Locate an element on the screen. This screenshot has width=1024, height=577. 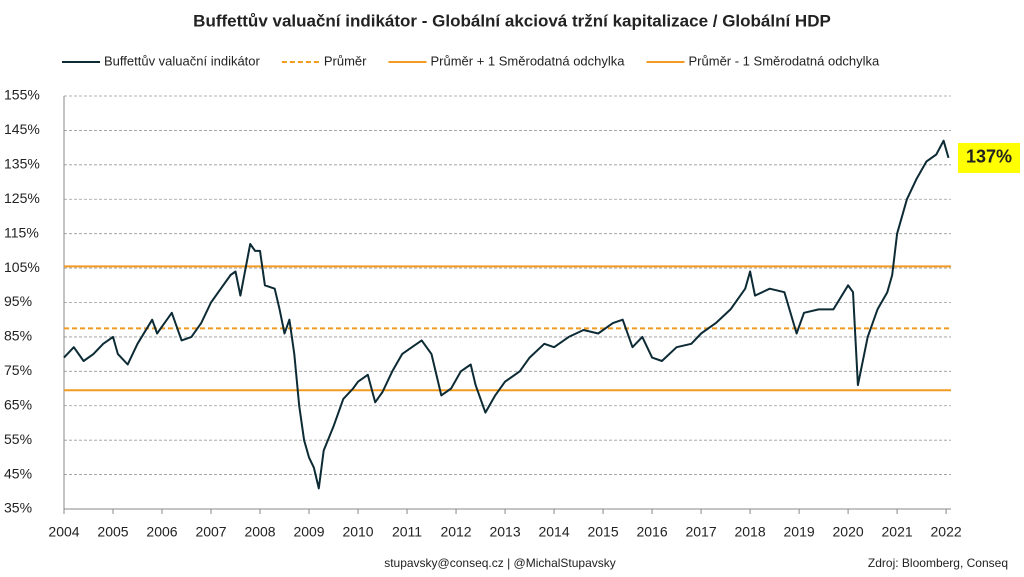
y-tick-label: 65% is located at coordinates (18, 404).